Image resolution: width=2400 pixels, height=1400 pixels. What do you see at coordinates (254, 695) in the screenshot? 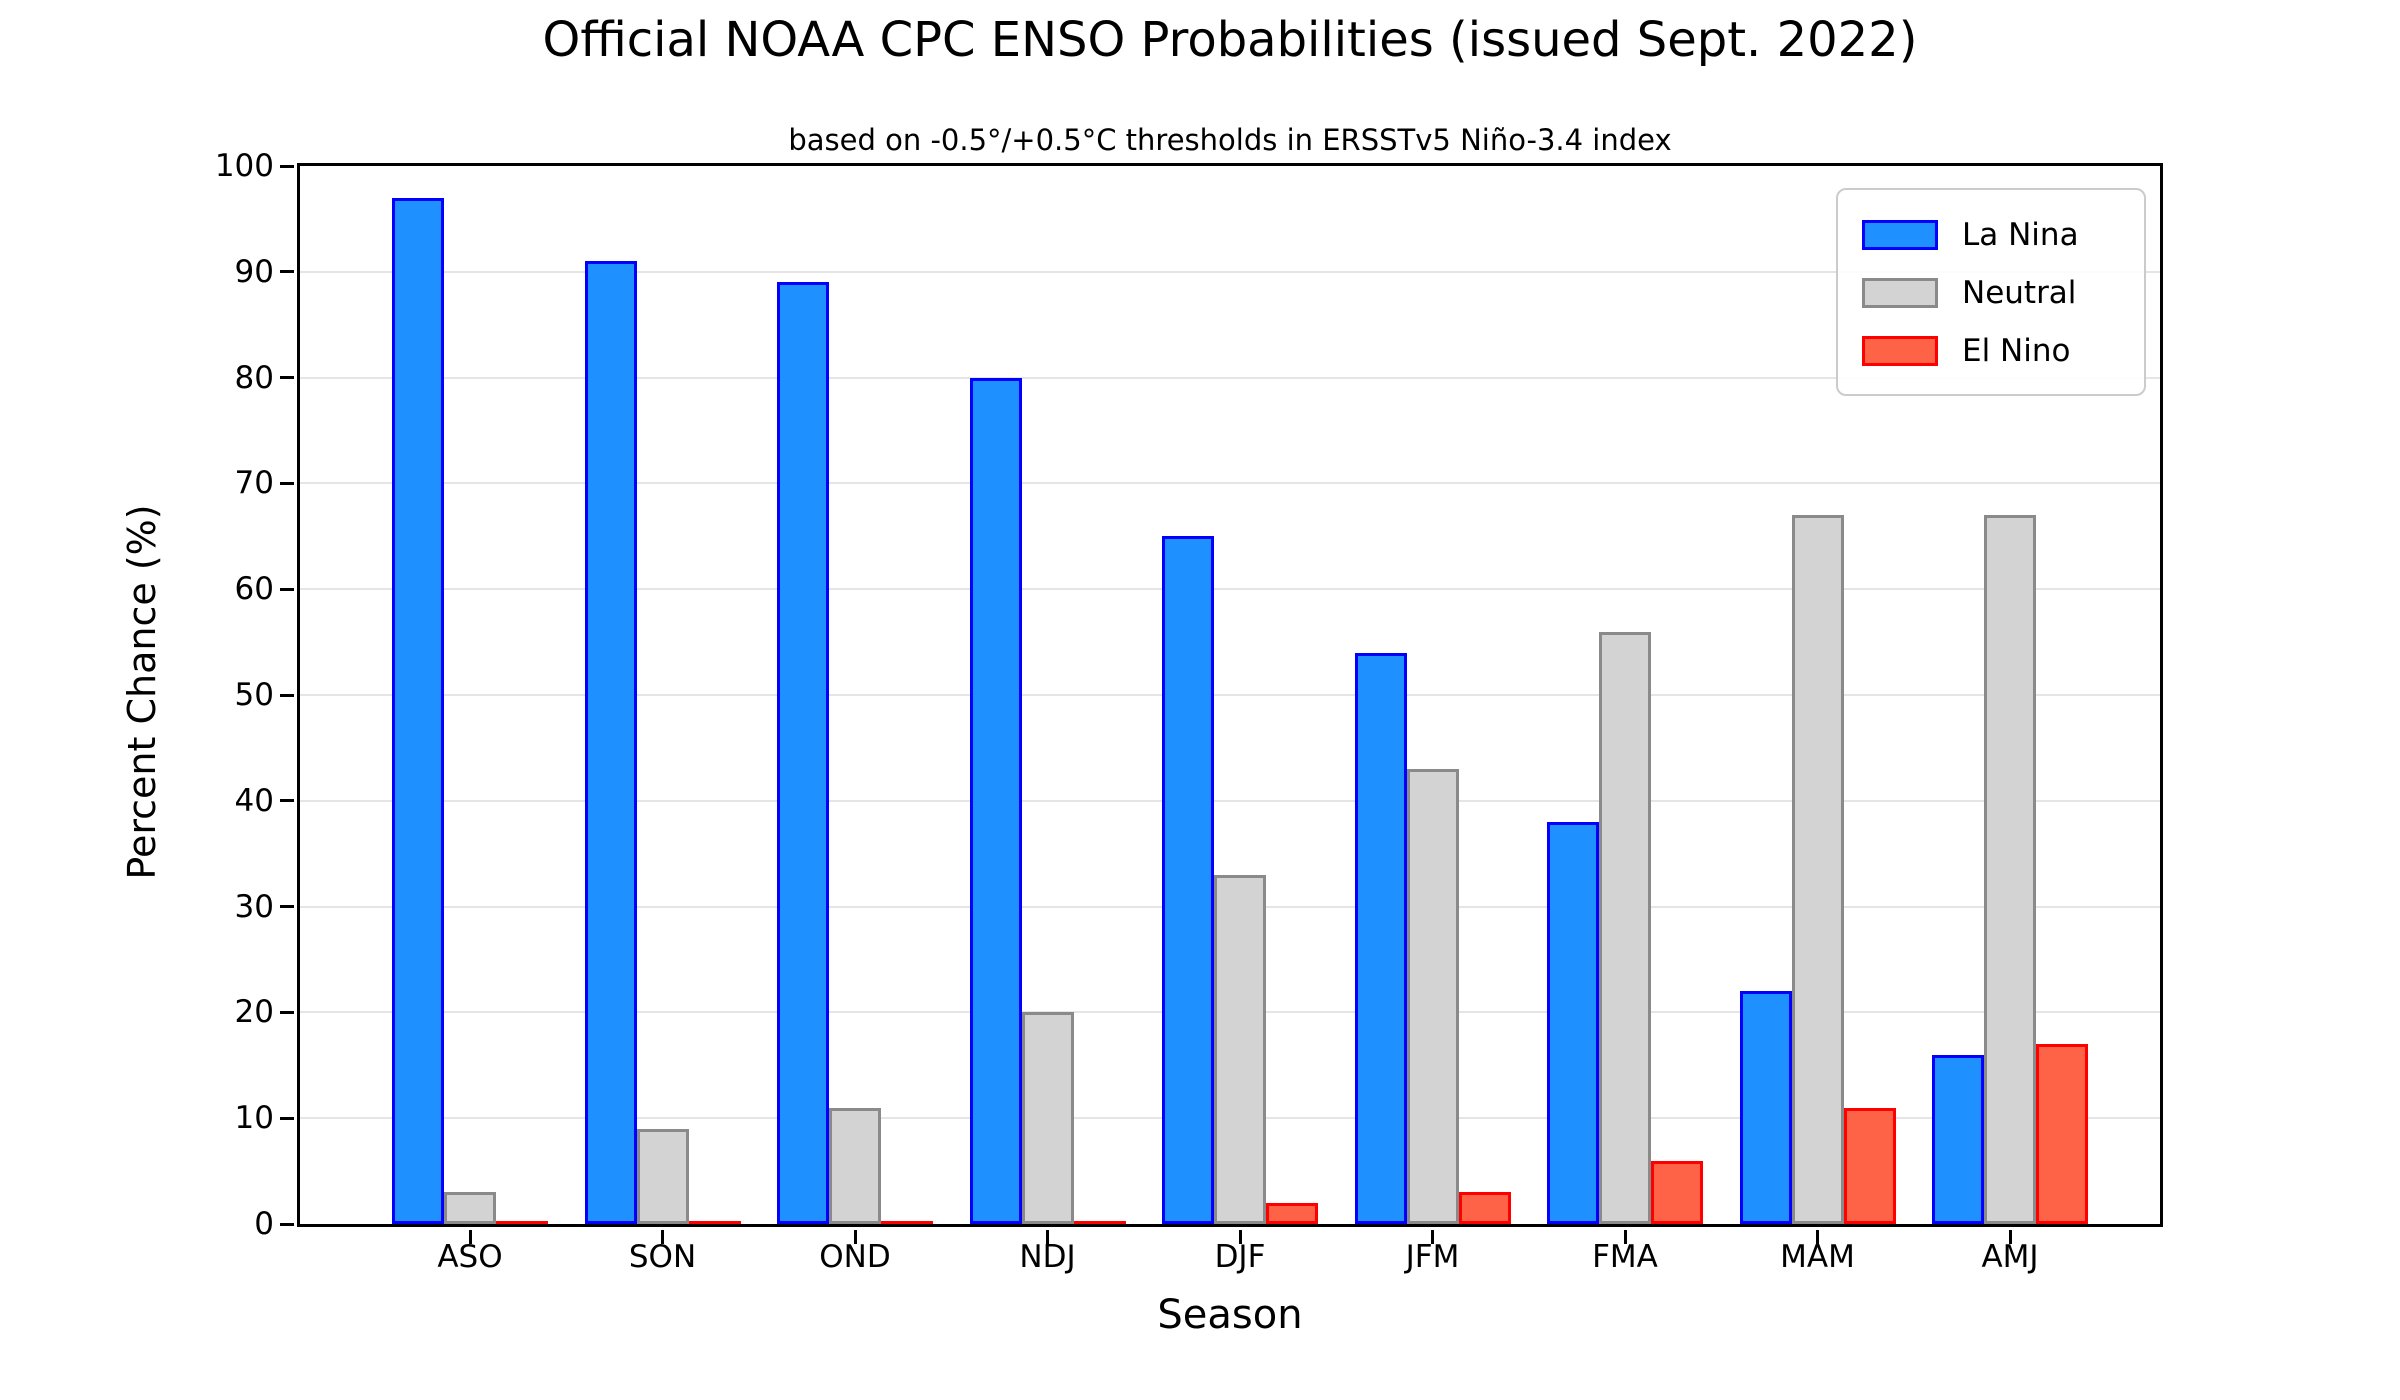
I see `y-tick-label: 50` at bounding box center [254, 695].